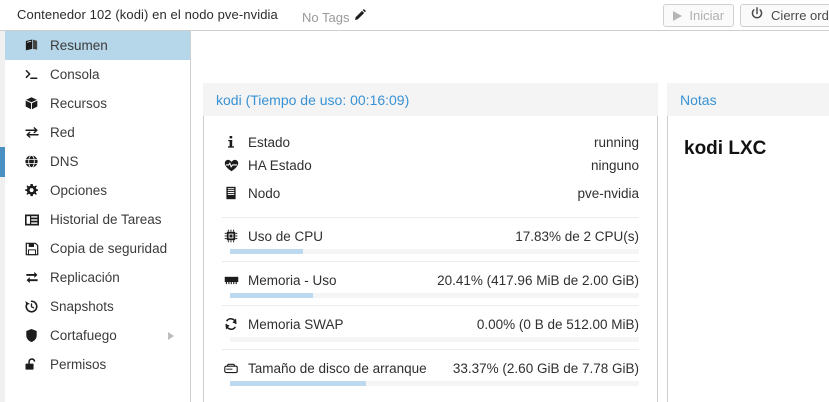 Image resolution: width=829 pixels, height=402 pixels. What do you see at coordinates (557, 324) in the screenshot?
I see `usage-row-value: 0.00% (0 B de 512.00 MiB)` at bounding box center [557, 324].